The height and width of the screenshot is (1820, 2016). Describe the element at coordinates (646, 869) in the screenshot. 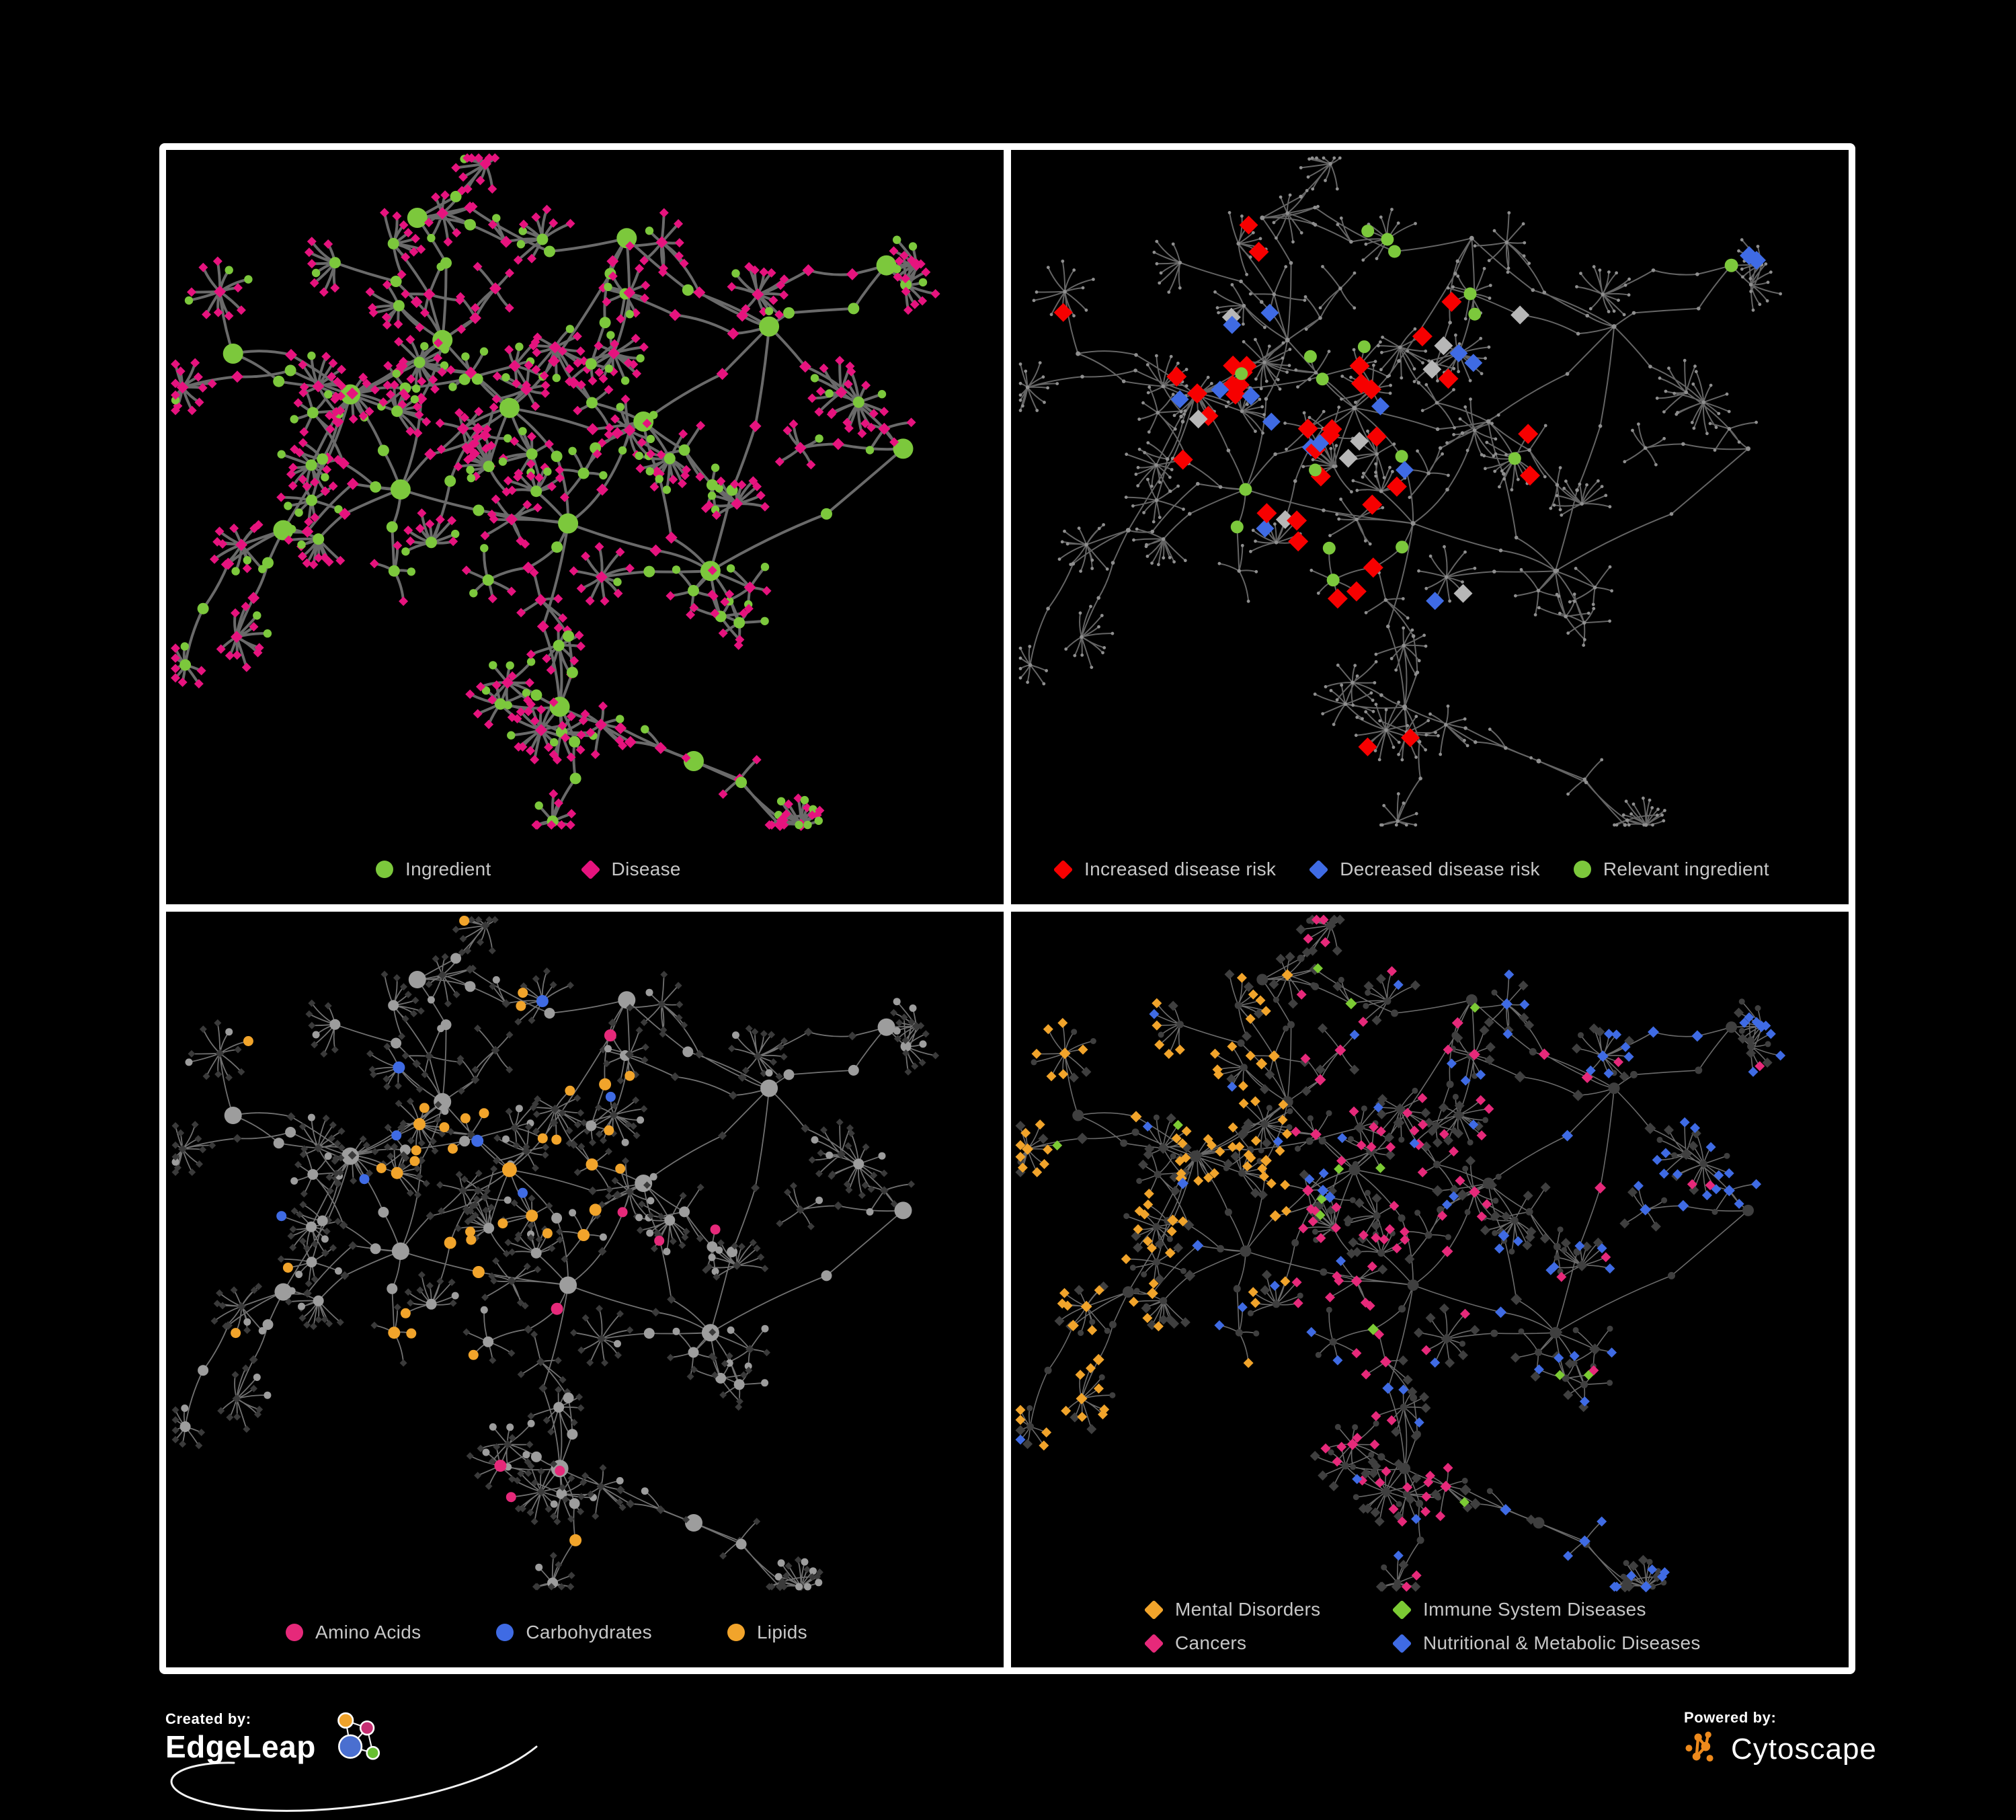

I see `legend-label: Disease` at that location.